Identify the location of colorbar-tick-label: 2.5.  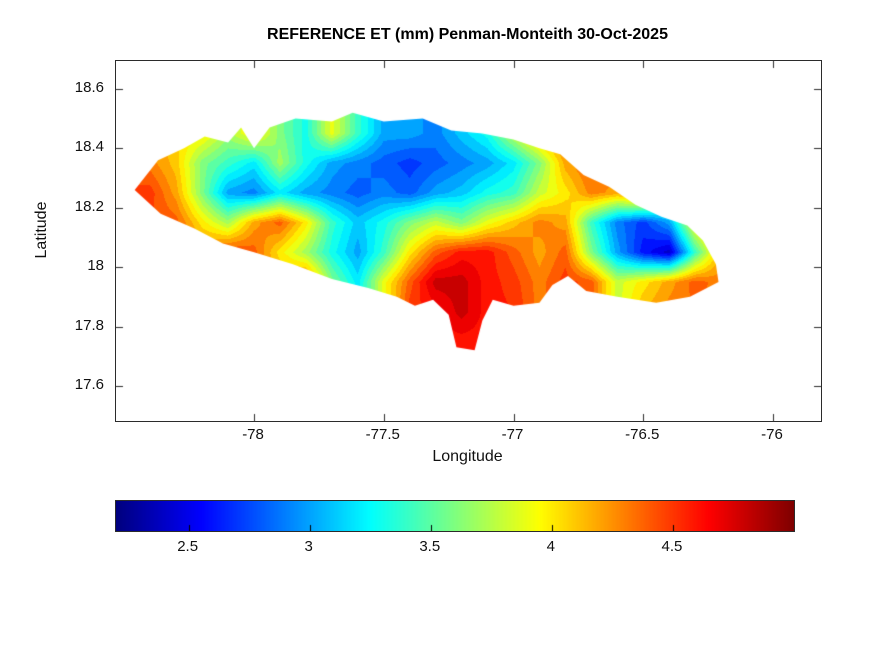
(188, 546).